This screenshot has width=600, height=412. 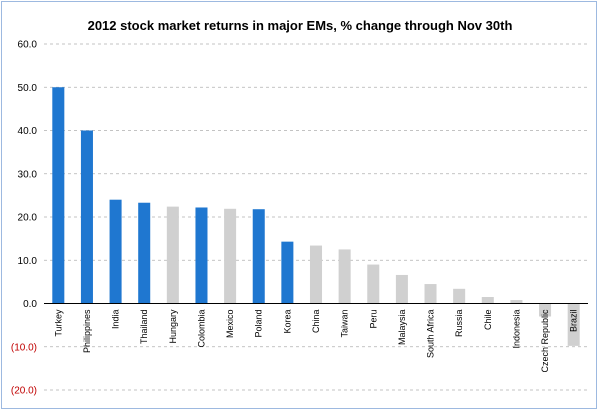 I want to click on bar-poland, so click(x=258, y=256).